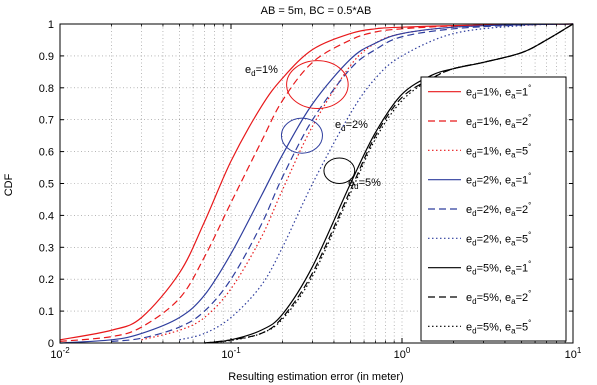 Image resolution: width=597 pixels, height=385 pixels. I want to click on annotation-labels: ed=1%ed=2%ed=5%, so click(313, 127).